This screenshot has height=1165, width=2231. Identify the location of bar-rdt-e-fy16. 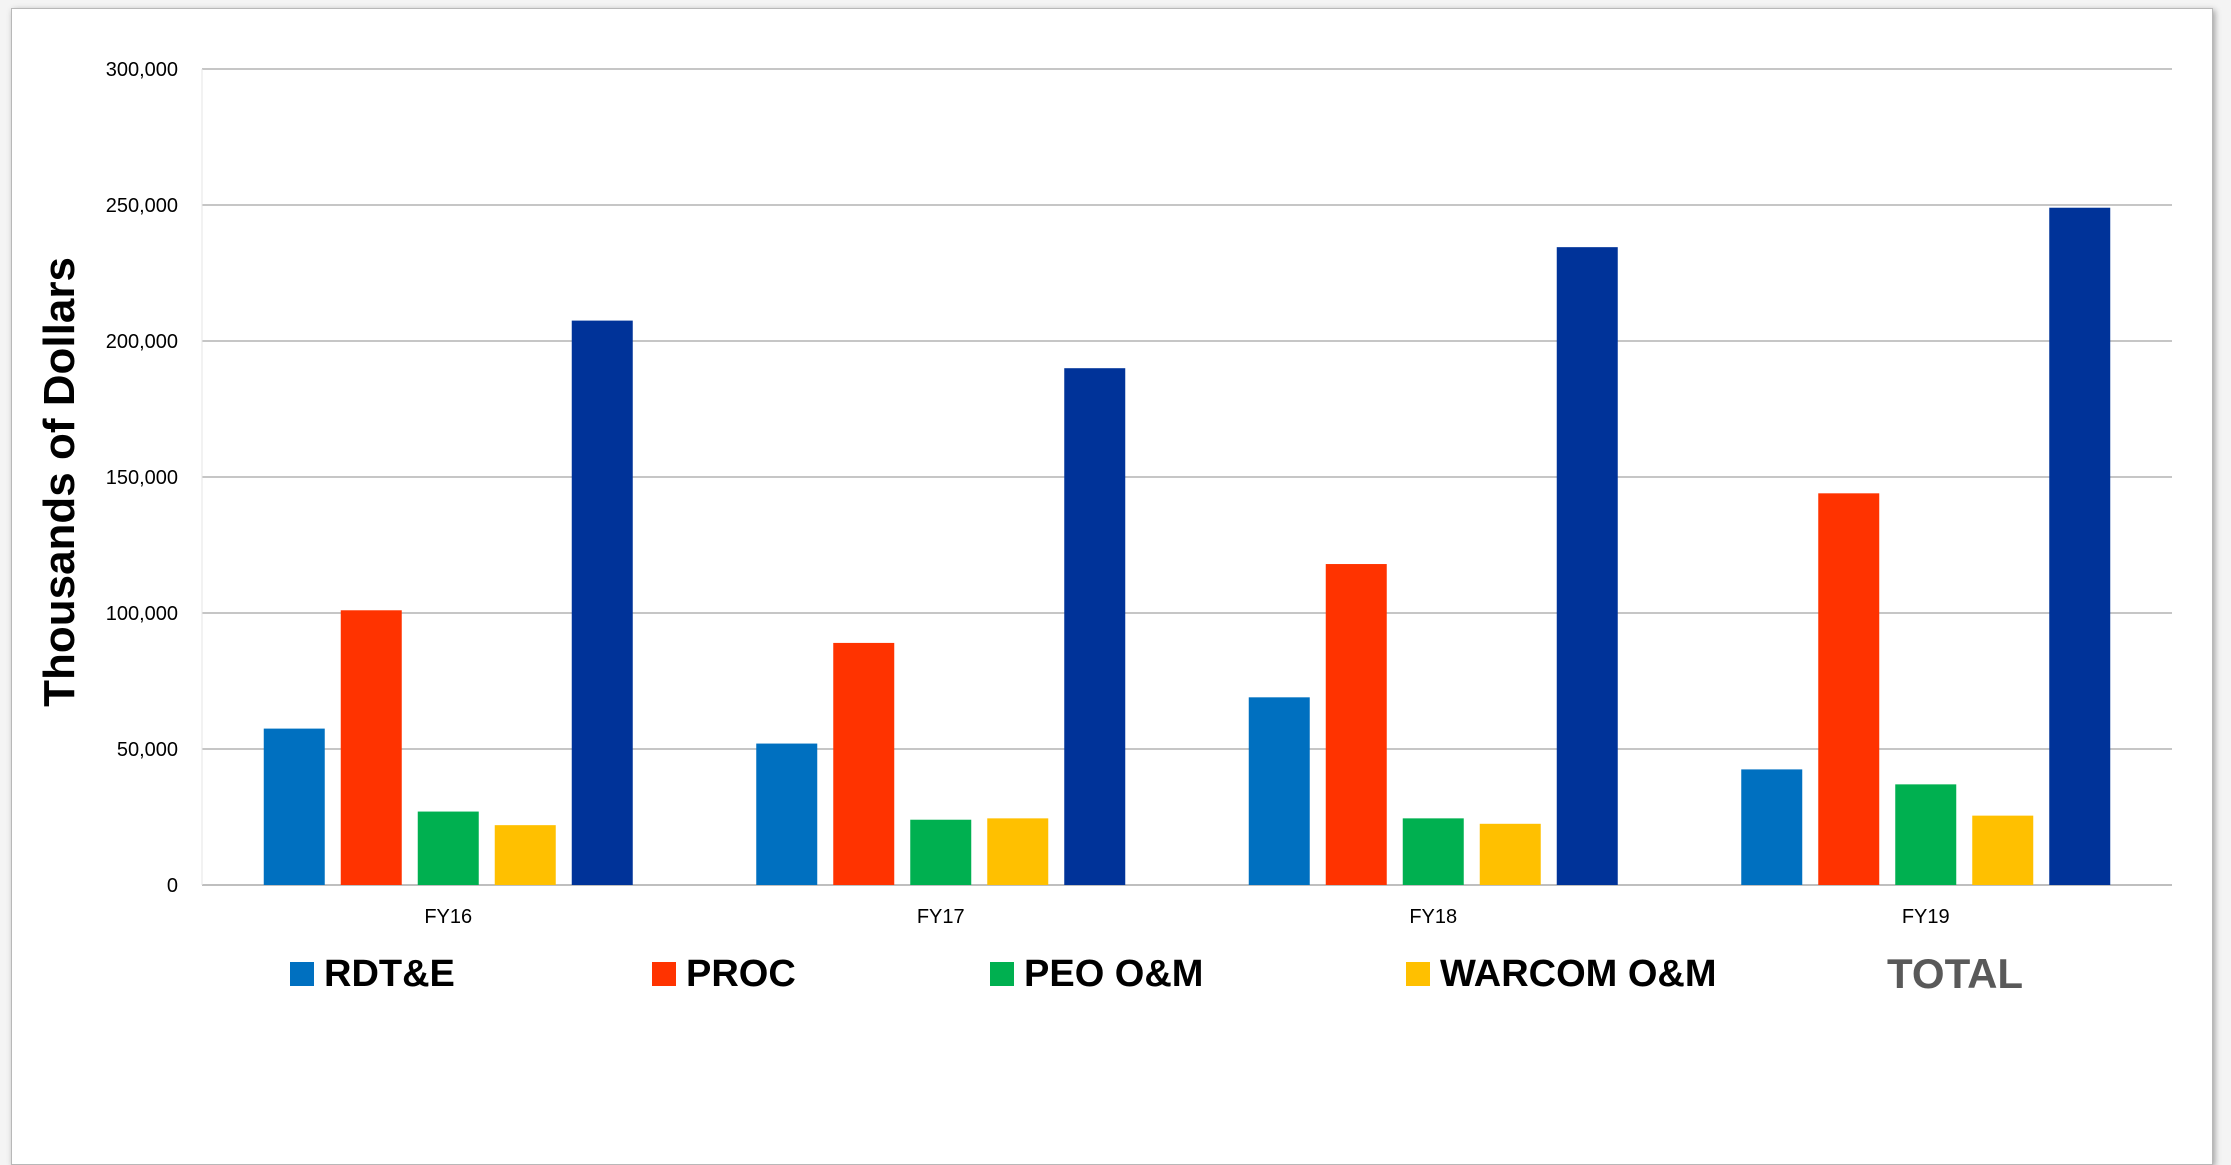
(294, 806).